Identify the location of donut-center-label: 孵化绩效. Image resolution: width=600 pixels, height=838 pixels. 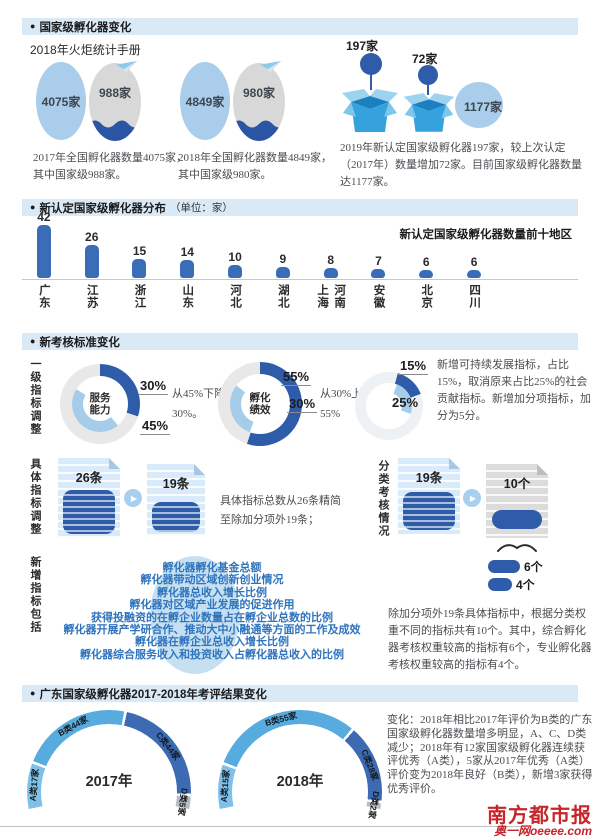
(260, 403).